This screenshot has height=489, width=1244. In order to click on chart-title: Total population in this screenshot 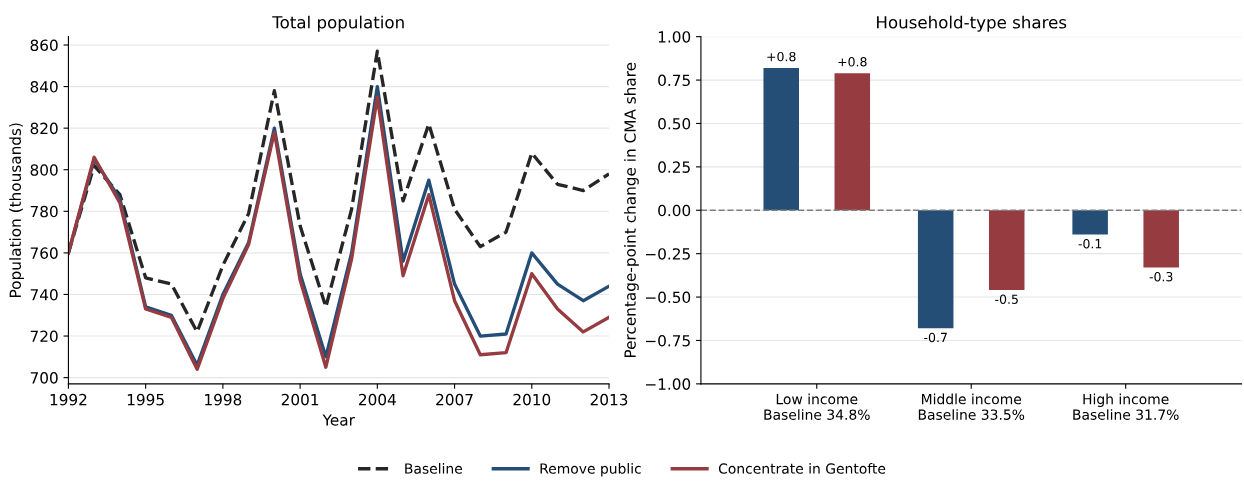, I will do `click(338, 23)`.